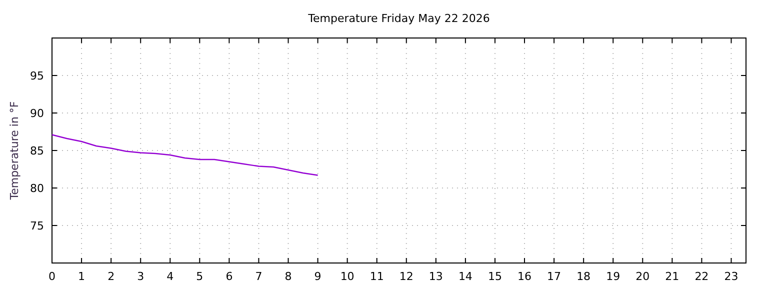 Image resolution: width=768 pixels, height=288 pixels. What do you see at coordinates (37, 226) in the screenshot?
I see `y-tick-label: 75` at bounding box center [37, 226].